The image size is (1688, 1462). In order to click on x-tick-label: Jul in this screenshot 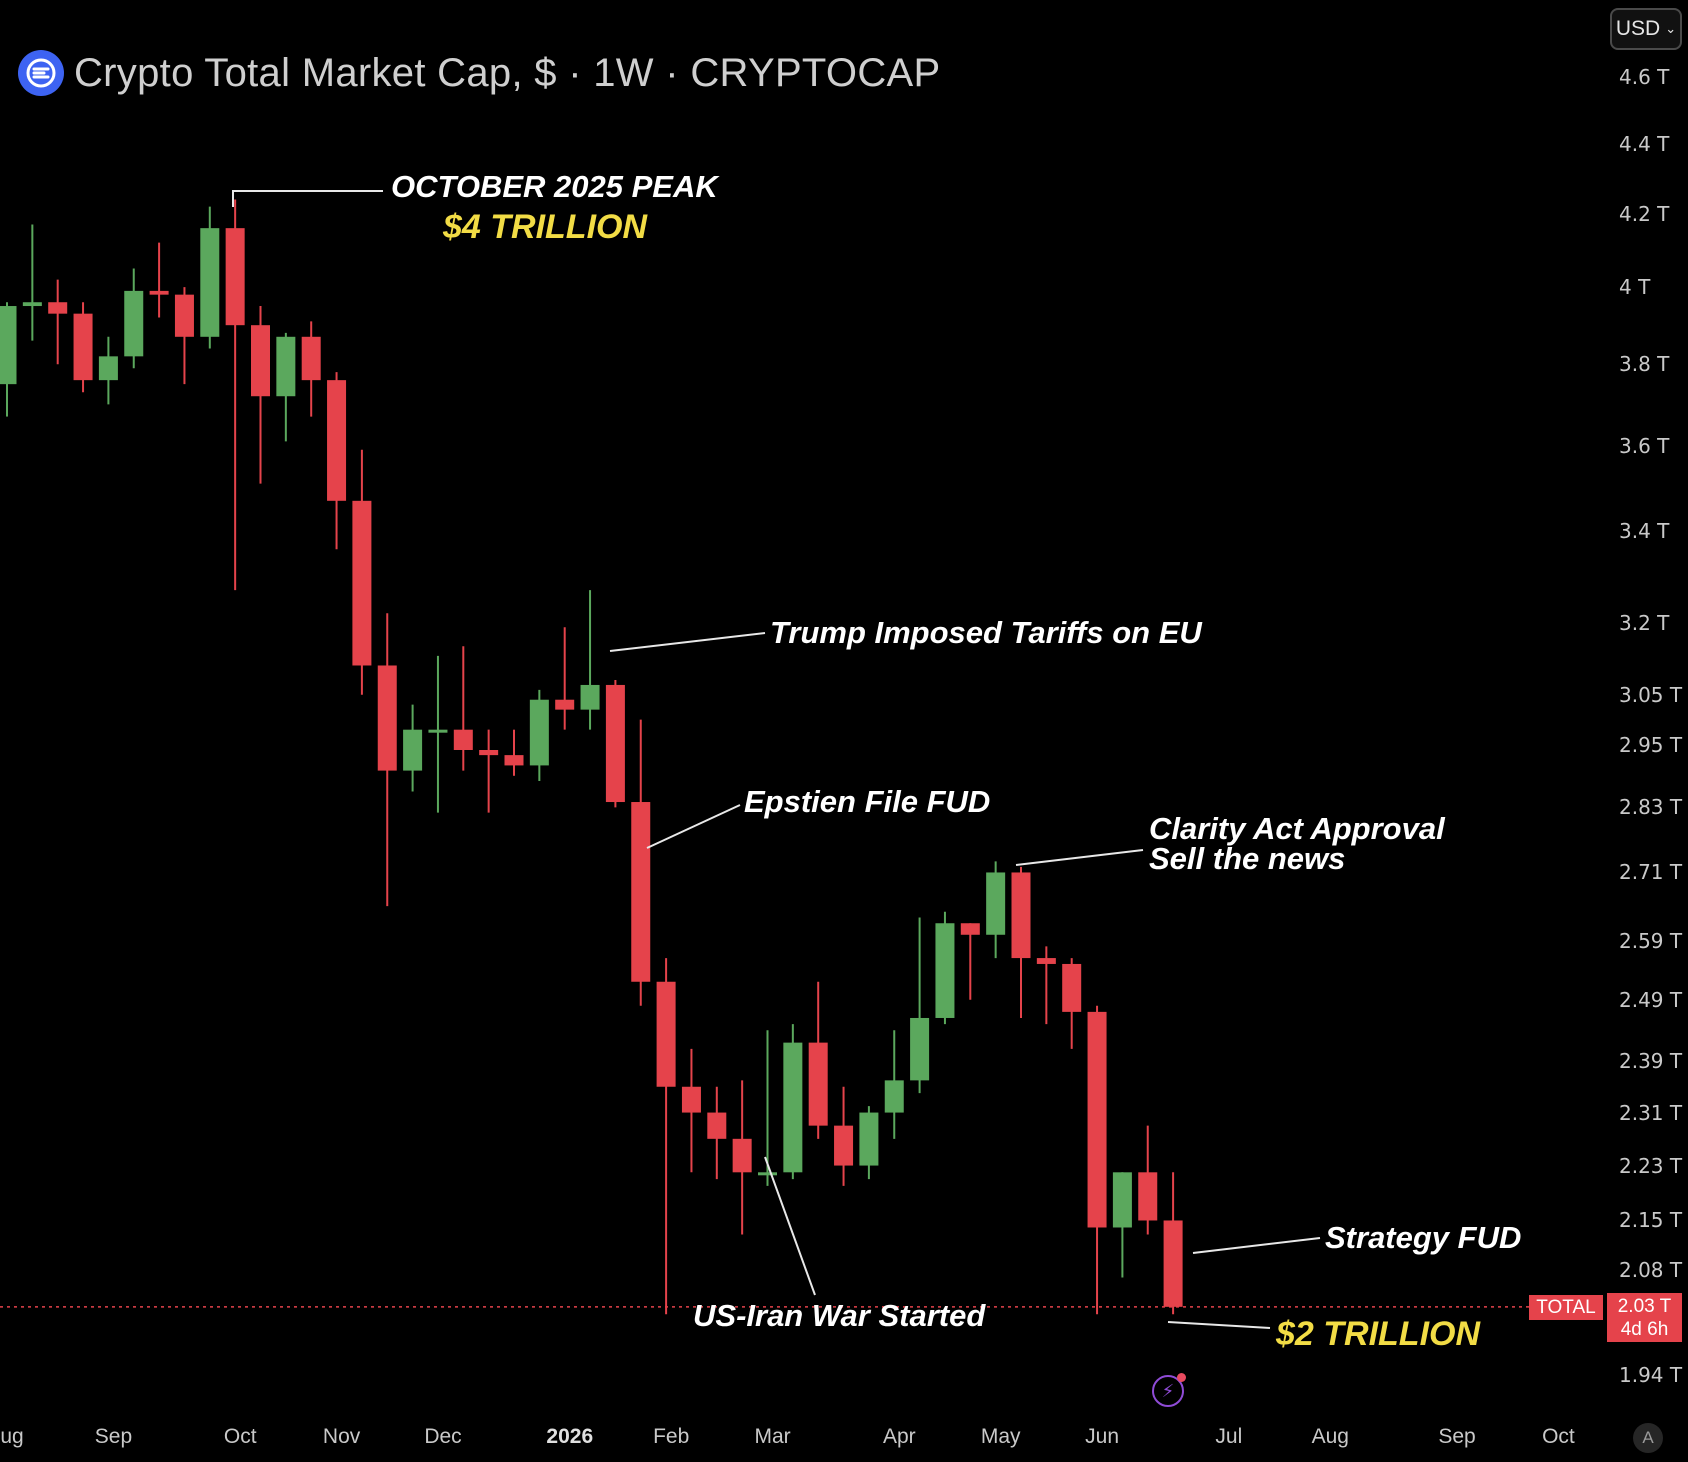, I will do `click(1229, 1436)`.